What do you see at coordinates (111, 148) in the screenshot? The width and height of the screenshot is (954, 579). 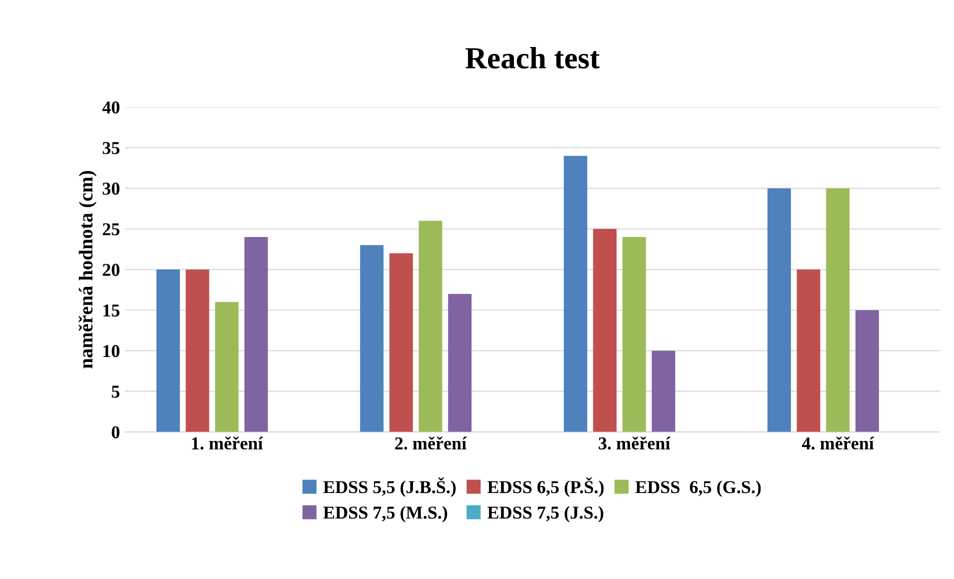 I see `y-tick-label: 35` at bounding box center [111, 148].